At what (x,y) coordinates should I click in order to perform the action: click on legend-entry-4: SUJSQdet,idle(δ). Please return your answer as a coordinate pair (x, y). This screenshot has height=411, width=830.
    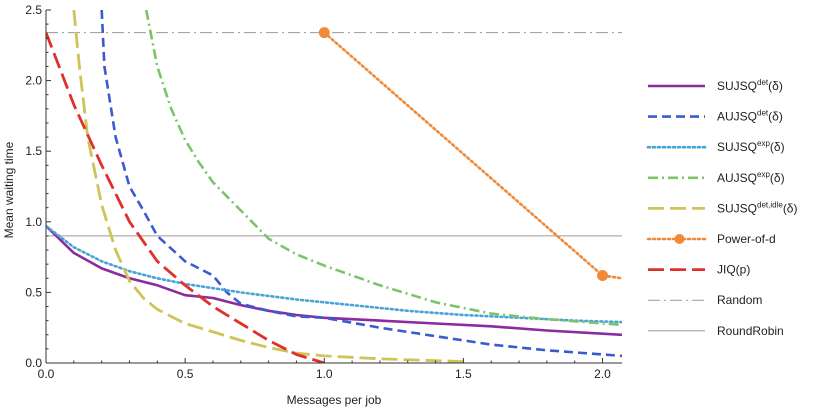
    Looking at the image, I should click on (722, 207).